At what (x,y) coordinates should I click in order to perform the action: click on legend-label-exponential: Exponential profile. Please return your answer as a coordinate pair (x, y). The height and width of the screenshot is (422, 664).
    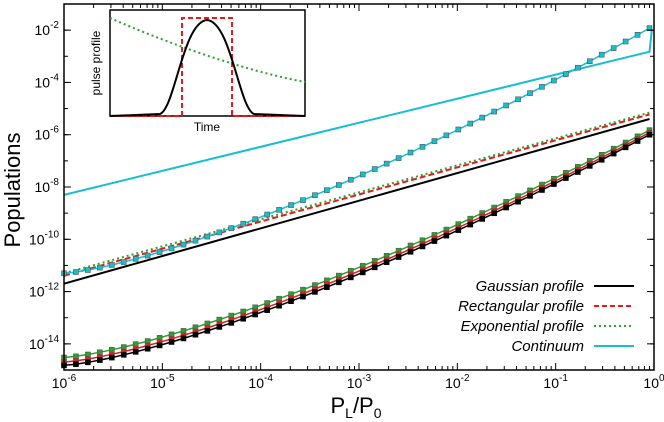
    Looking at the image, I should click on (522, 326).